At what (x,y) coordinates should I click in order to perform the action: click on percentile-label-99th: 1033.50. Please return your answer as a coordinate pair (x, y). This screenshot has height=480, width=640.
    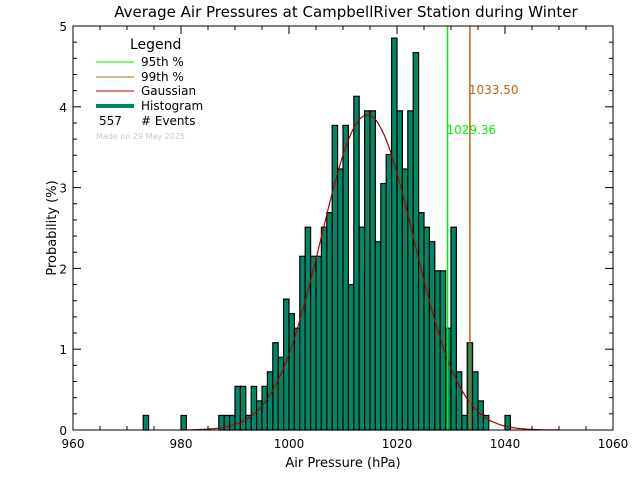
    Looking at the image, I should click on (494, 90).